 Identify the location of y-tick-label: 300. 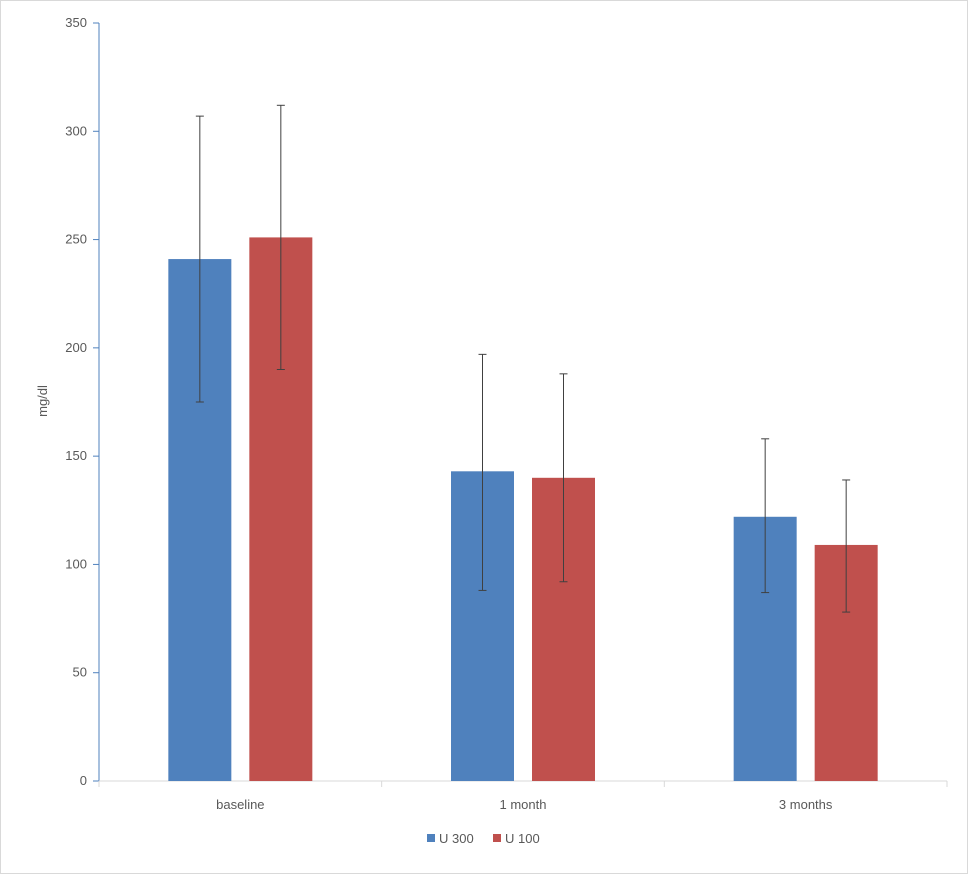
(76, 130).